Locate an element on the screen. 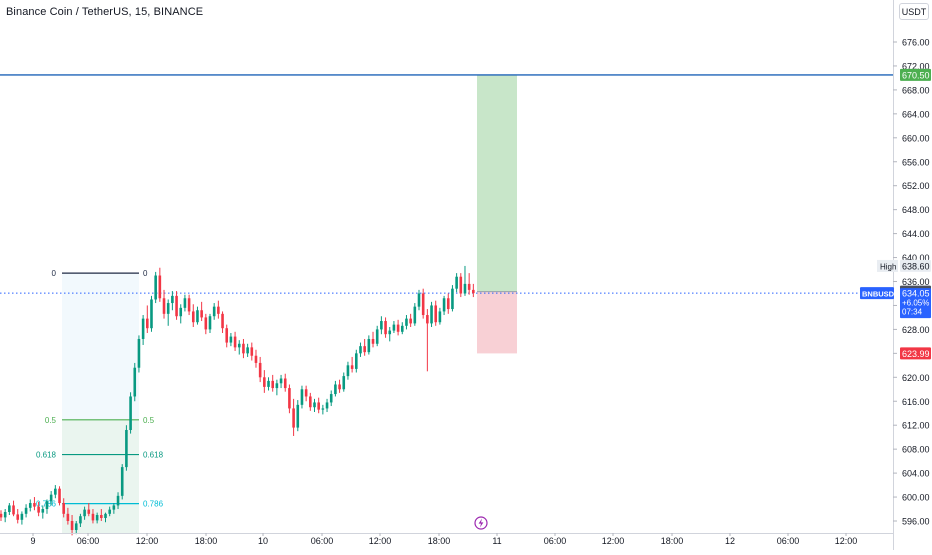 This screenshot has width=932, height=555. time-tick-label: 12 is located at coordinates (730, 541).